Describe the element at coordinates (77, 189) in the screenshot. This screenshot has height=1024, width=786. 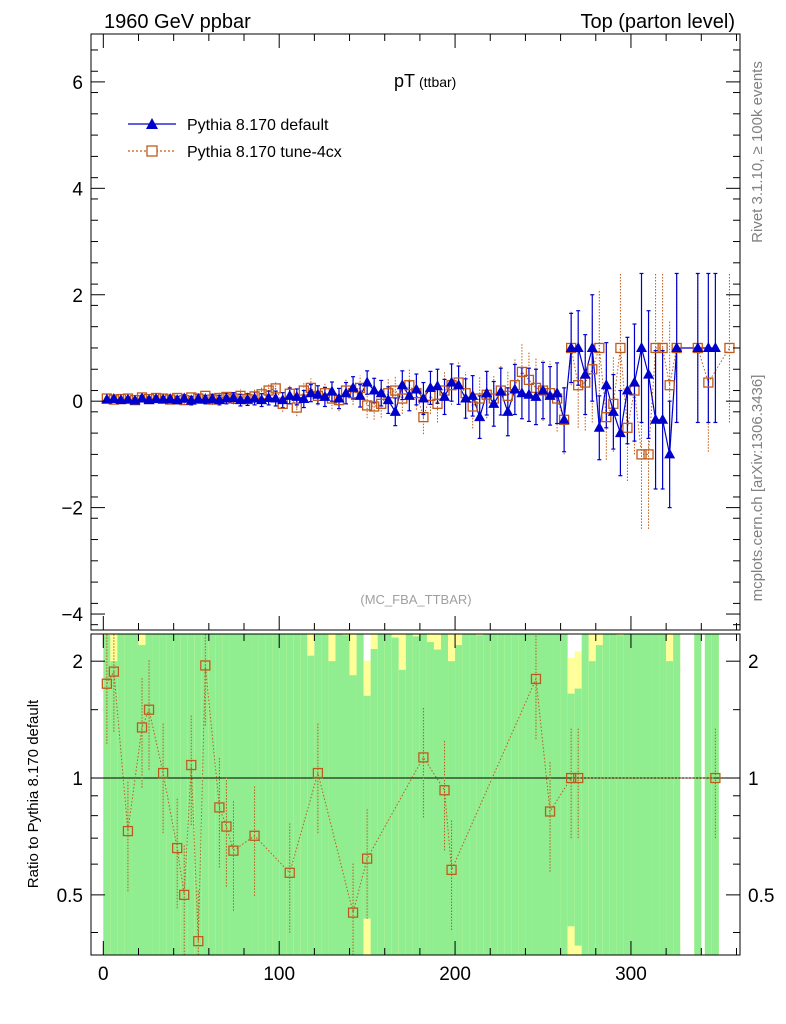
I see `main-y-tick-label: 4` at that location.